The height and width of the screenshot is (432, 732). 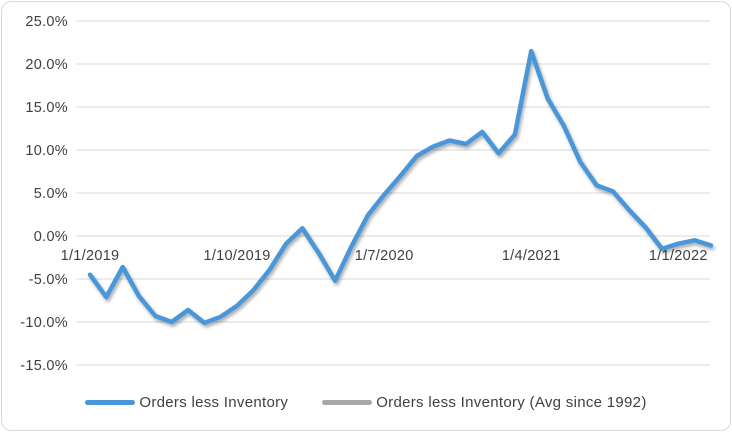 I want to click on orders-line-swatch-icon, so click(x=110, y=402).